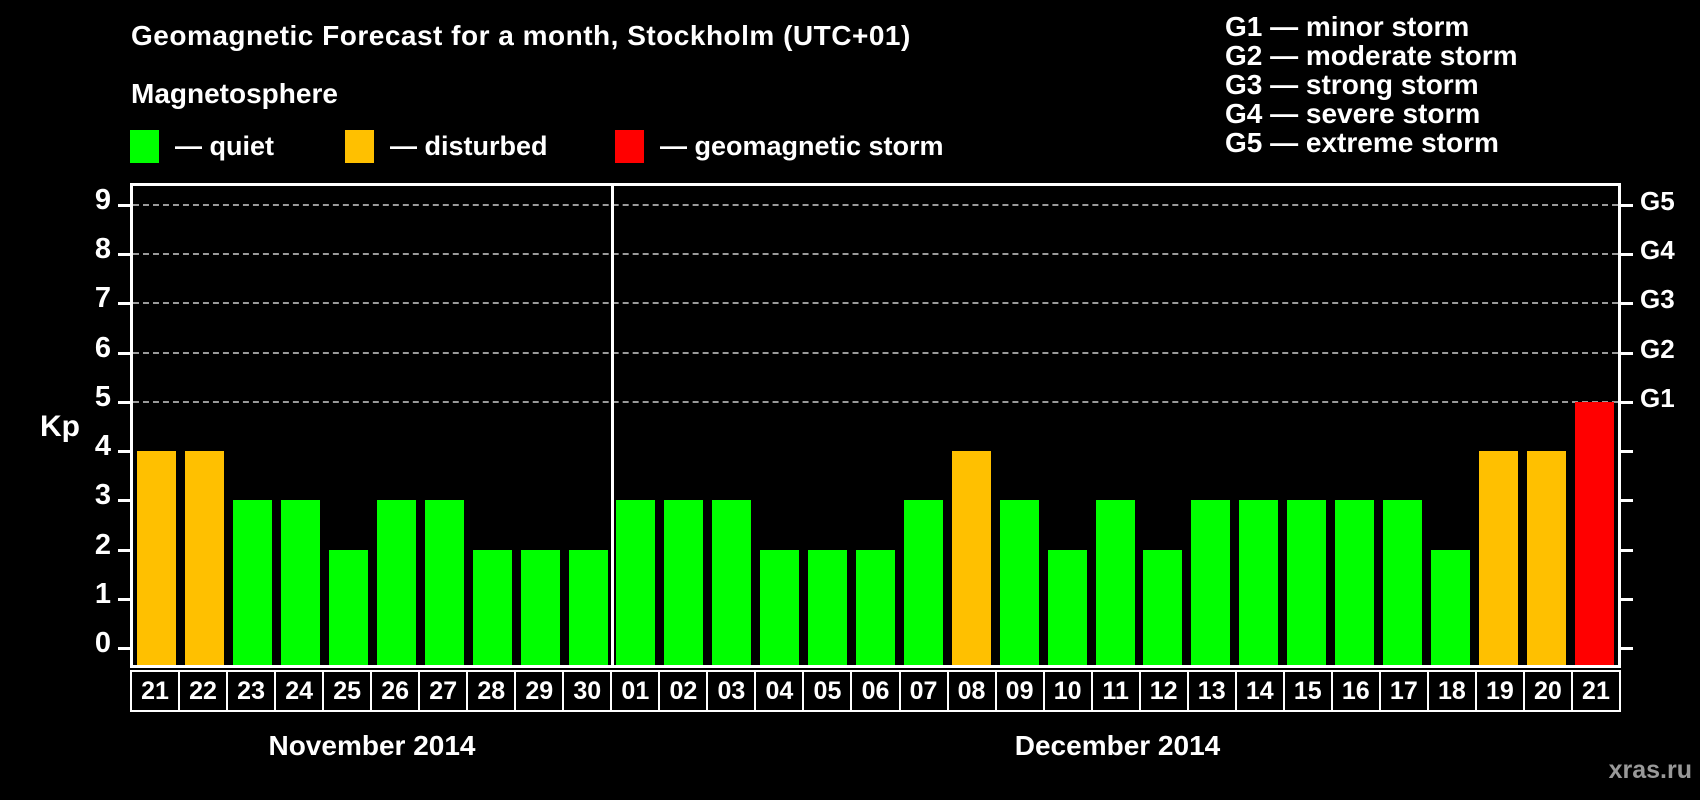 This screenshot has height=800, width=1700. What do you see at coordinates (102, 544) in the screenshot?
I see `y-axis-label-2: 2` at bounding box center [102, 544].